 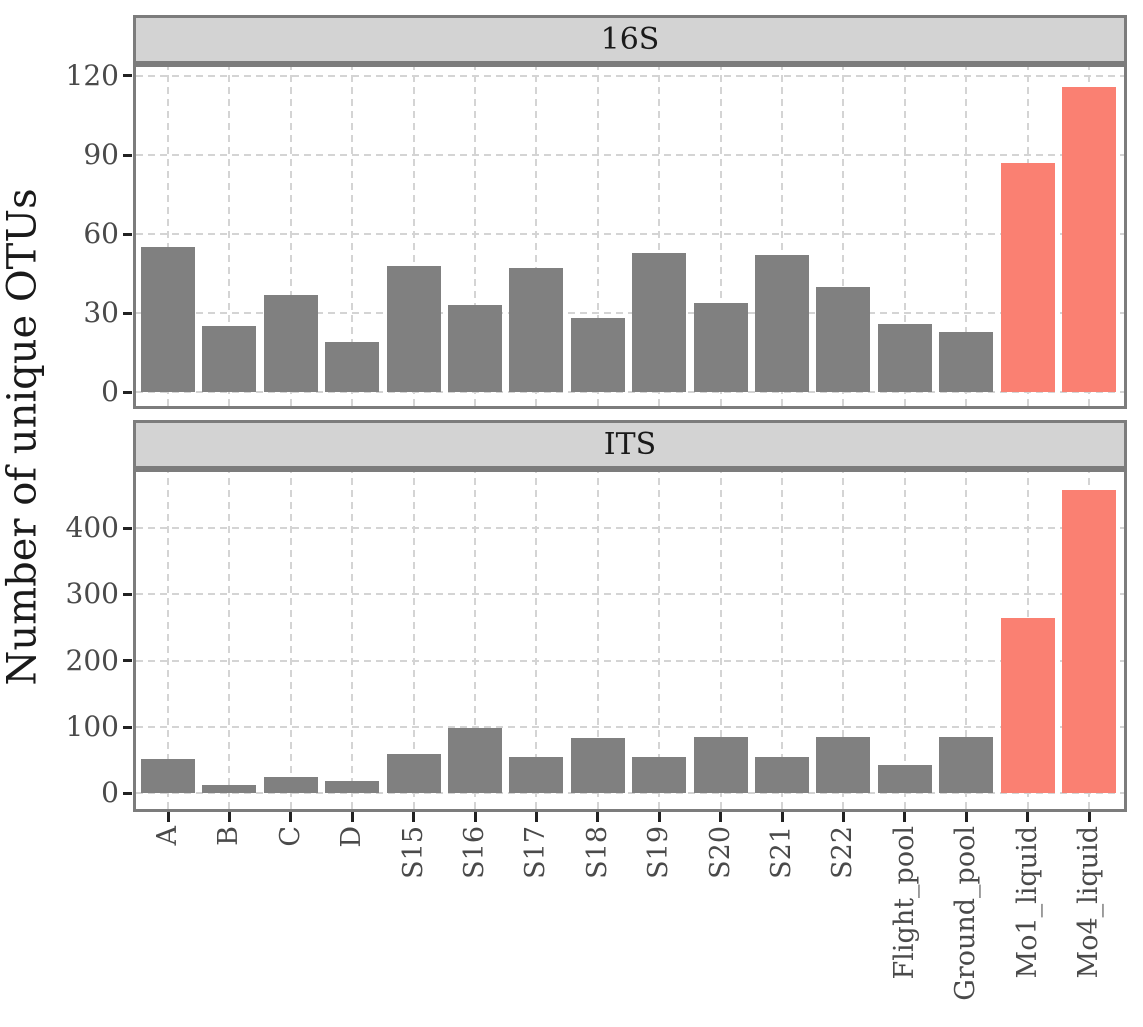 What do you see at coordinates (659, 852) in the screenshot?
I see `x-axis-label-text: S19` at bounding box center [659, 852].